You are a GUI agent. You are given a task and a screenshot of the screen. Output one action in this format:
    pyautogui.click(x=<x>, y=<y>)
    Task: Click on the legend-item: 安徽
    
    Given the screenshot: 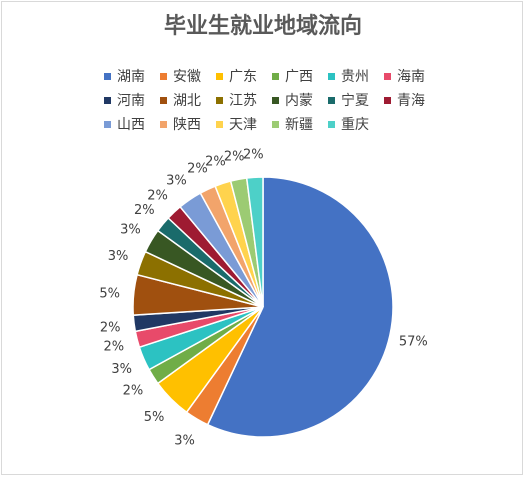 What is the action you would take?
    pyautogui.click(x=188, y=76)
    